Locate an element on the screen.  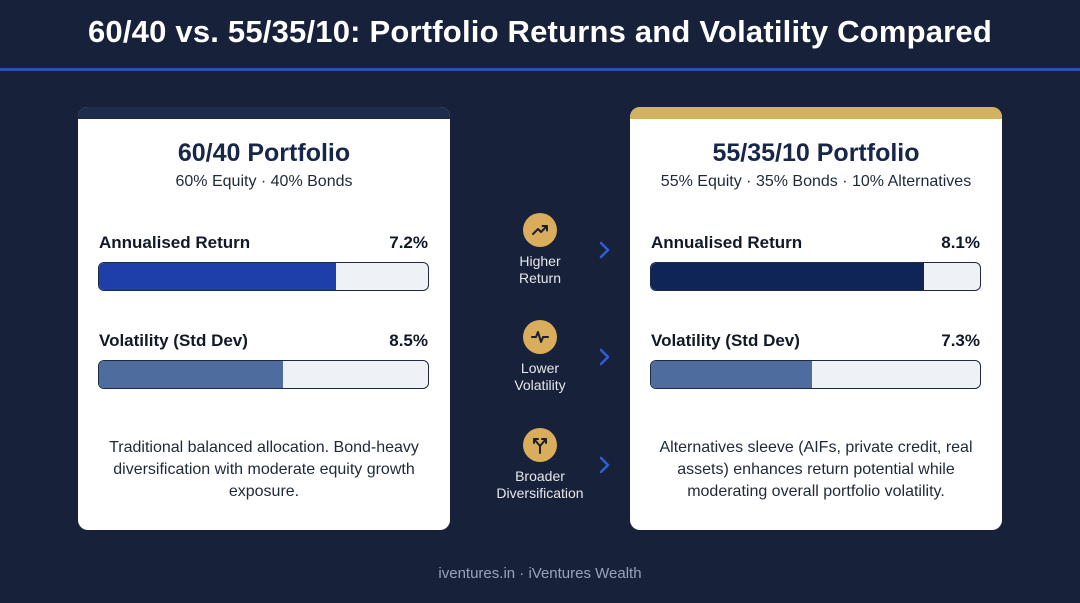
volatility-value: 8.5% is located at coordinates (408, 340).